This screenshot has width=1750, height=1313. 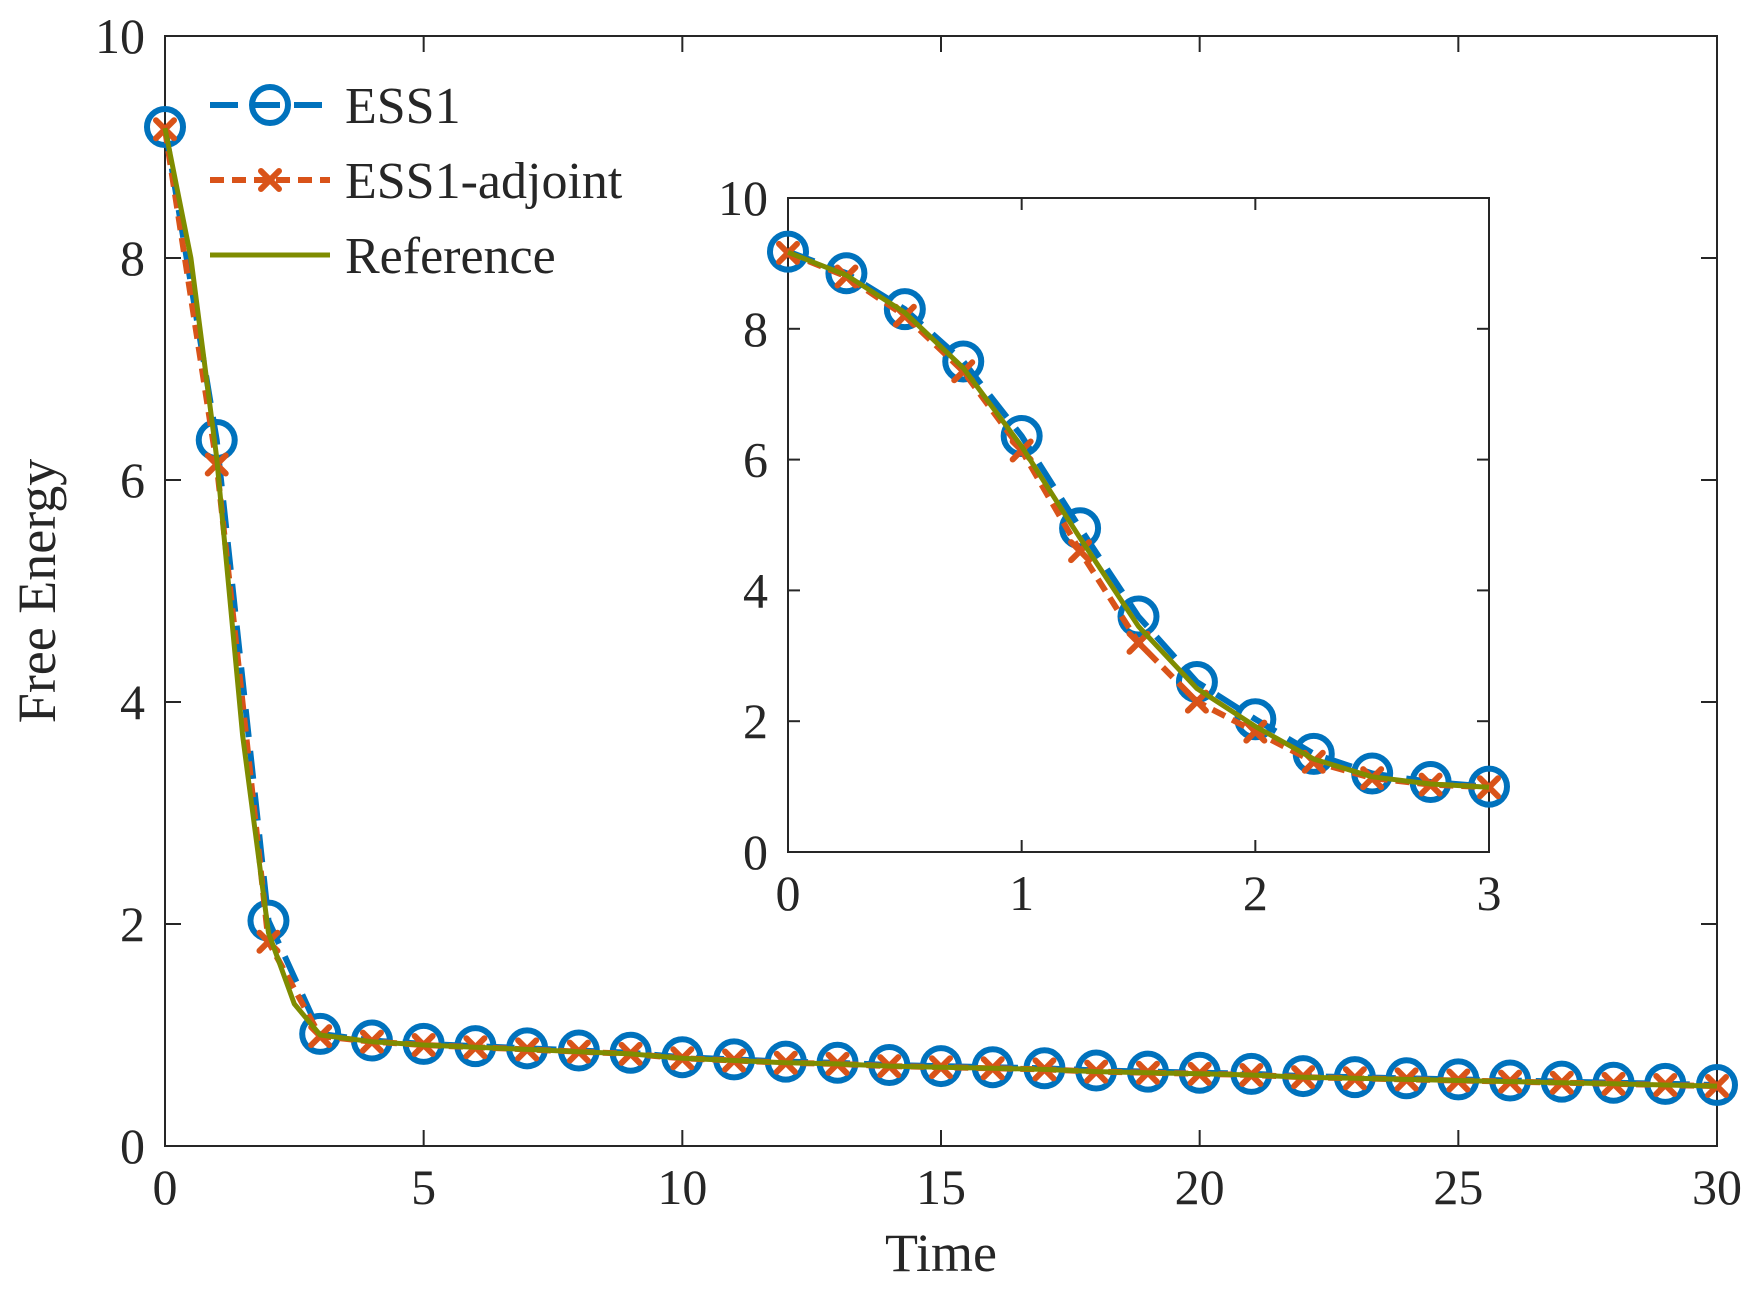 What do you see at coordinates (165, 1187) in the screenshot?
I see `main-x-tick-label: 0` at bounding box center [165, 1187].